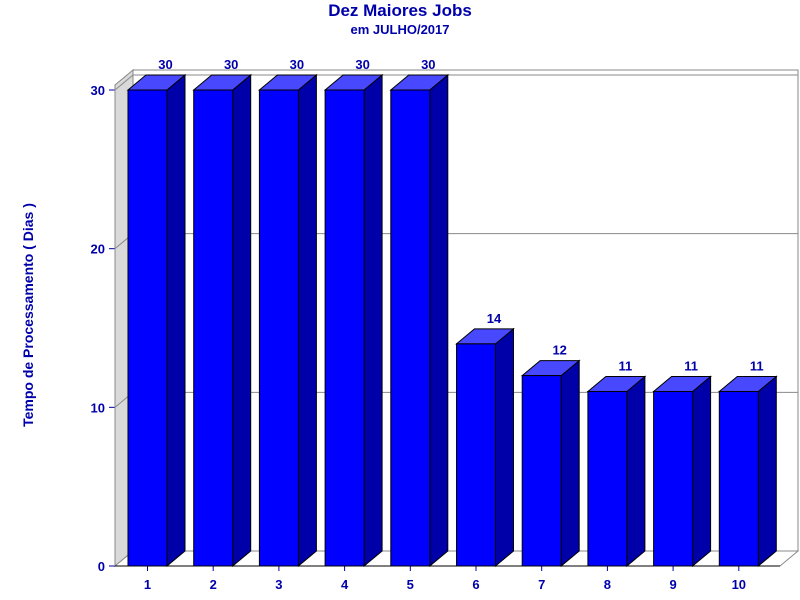 This screenshot has height=600, width=800. Describe the element at coordinates (101, 566) in the screenshot. I see `y-tick-label: 0` at that location.